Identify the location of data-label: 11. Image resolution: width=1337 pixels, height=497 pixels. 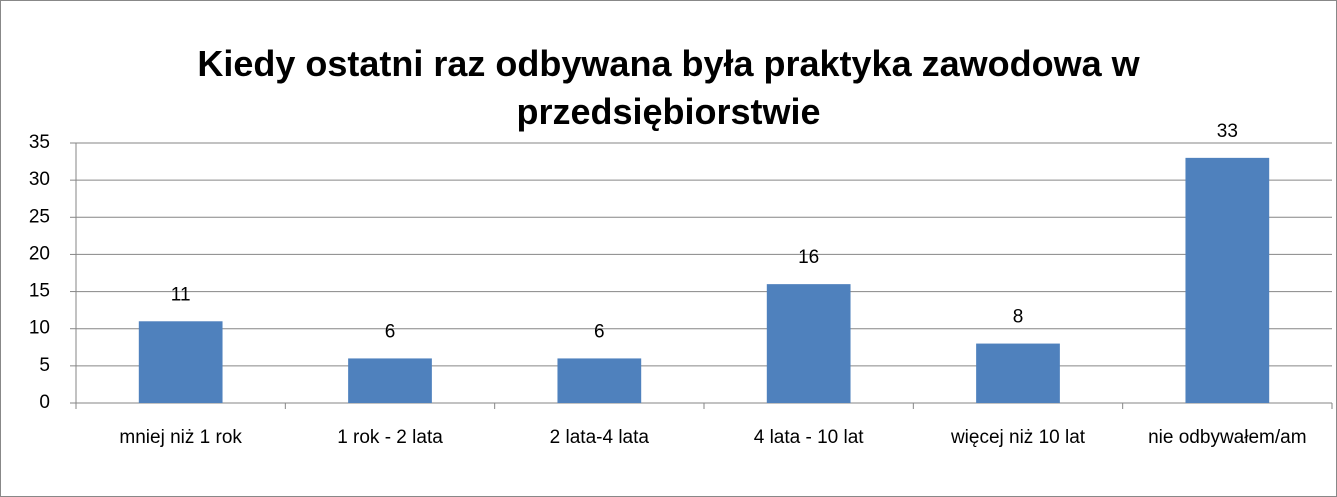
(181, 294).